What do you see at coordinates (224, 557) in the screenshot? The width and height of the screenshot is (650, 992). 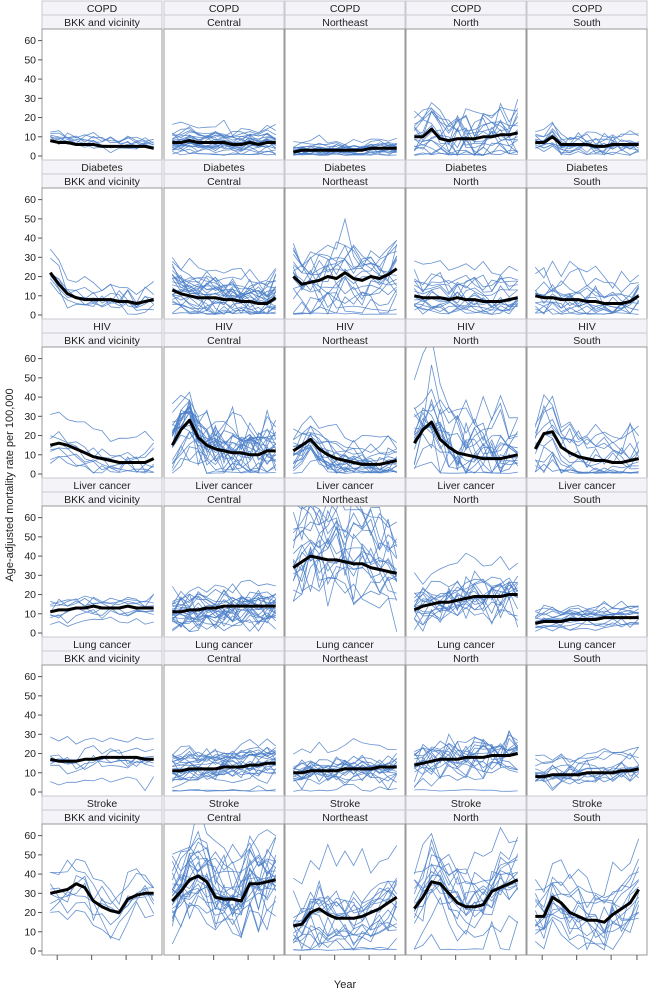 I see `panel-liver-cancer-central: Liver cancer Central` at bounding box center [224, 557].